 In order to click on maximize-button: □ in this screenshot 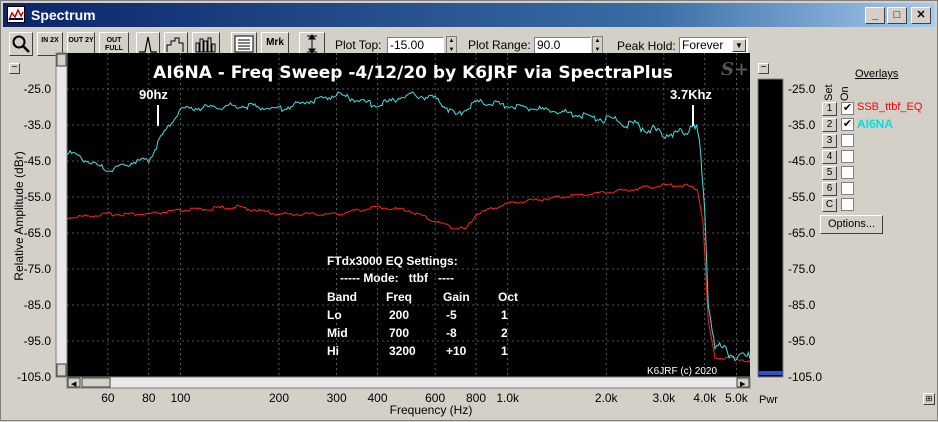, I will do `click(897, 15)`.